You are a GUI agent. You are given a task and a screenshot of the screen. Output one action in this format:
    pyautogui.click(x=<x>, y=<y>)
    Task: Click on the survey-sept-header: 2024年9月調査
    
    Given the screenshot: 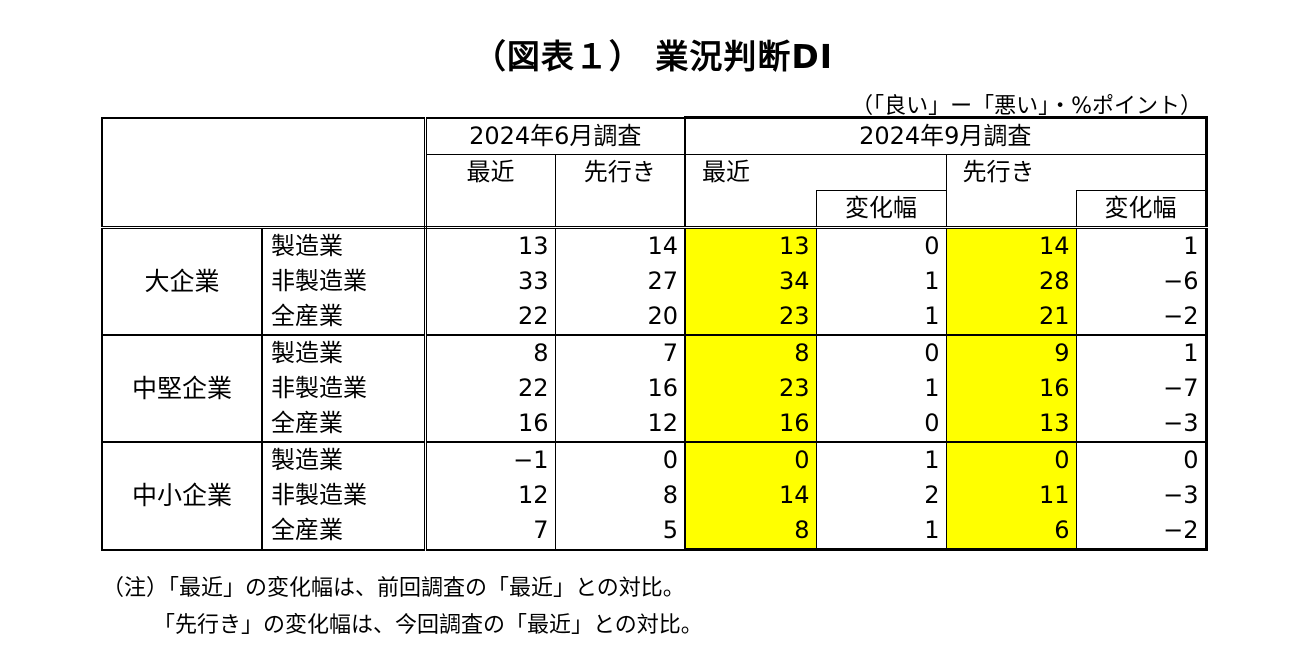 What is the action you would take?
    pyautogui.click(x=946, y=135)
    